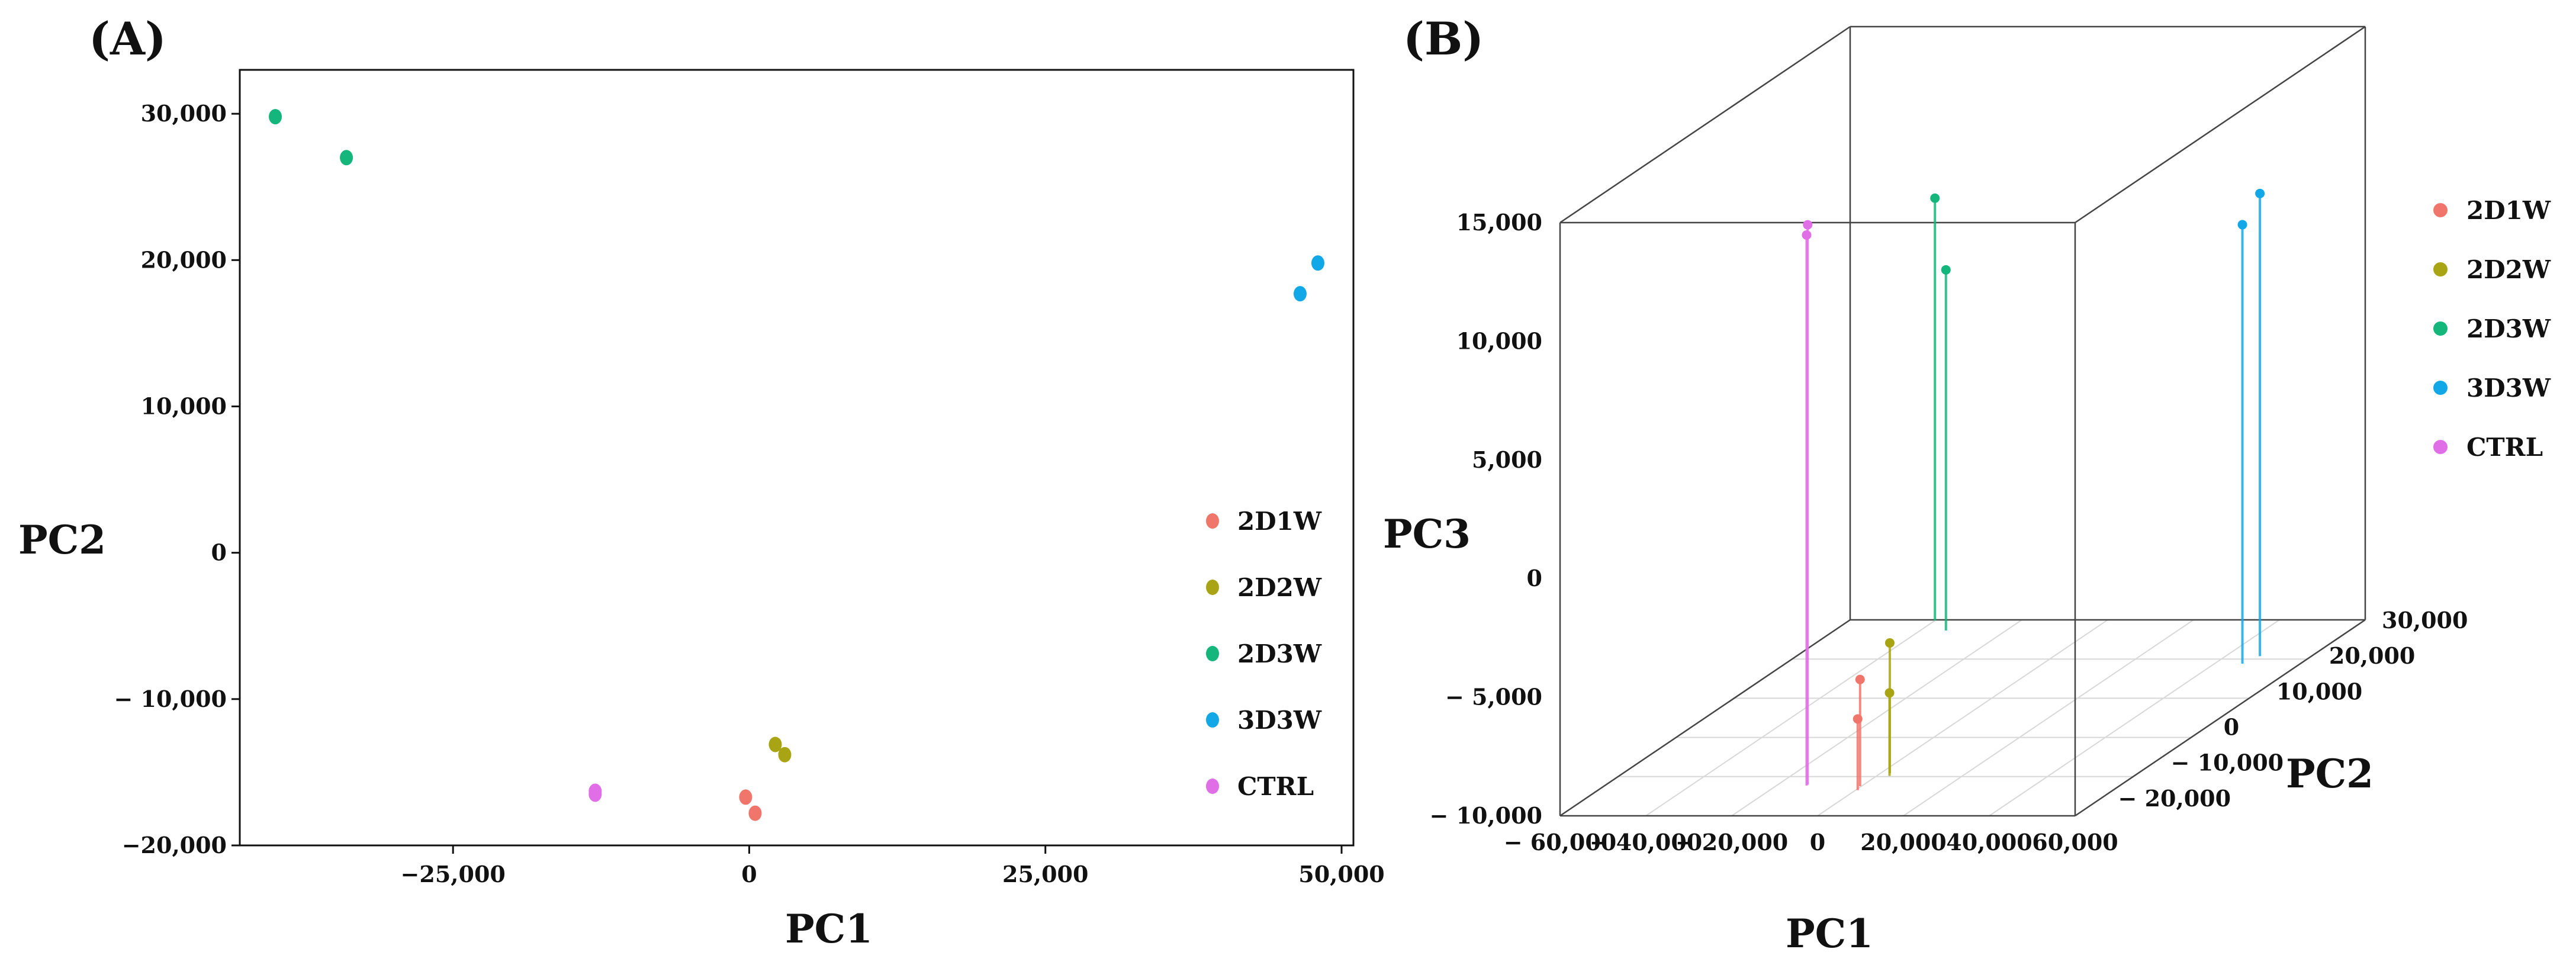 The width and height of the screenshot is (2576, 965). Describe the element at coordinates (1485, 519) in the screenshot. I see `z-axis-ticks: 15,000 10,000 5,000 0 − 5,000 − 10,000` at that location.